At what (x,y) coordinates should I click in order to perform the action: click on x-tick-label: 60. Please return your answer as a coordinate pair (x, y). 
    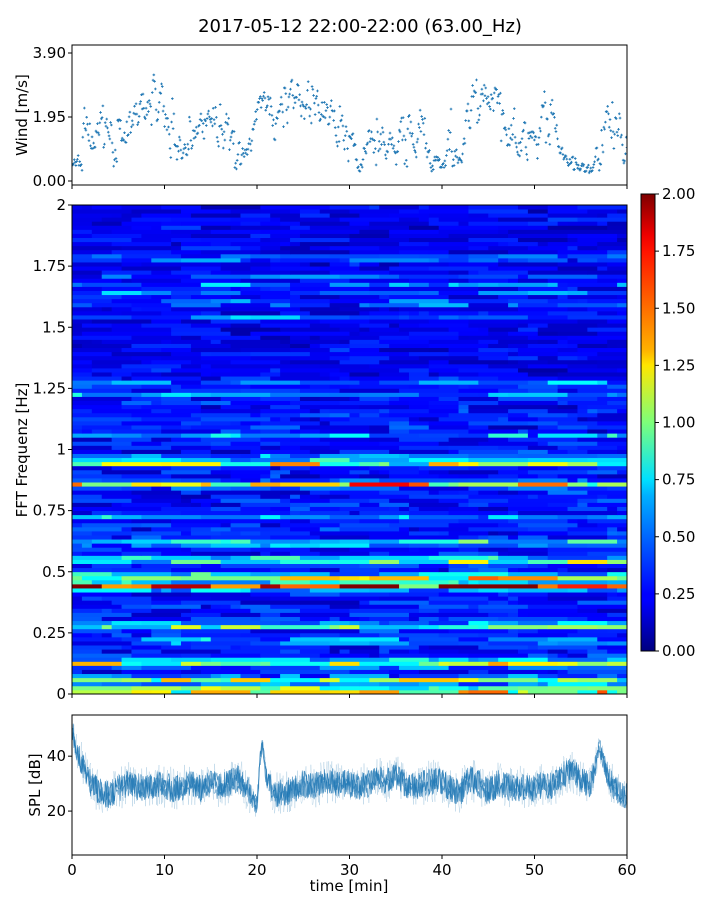
    Looking at the image, I should click on (626, 870).